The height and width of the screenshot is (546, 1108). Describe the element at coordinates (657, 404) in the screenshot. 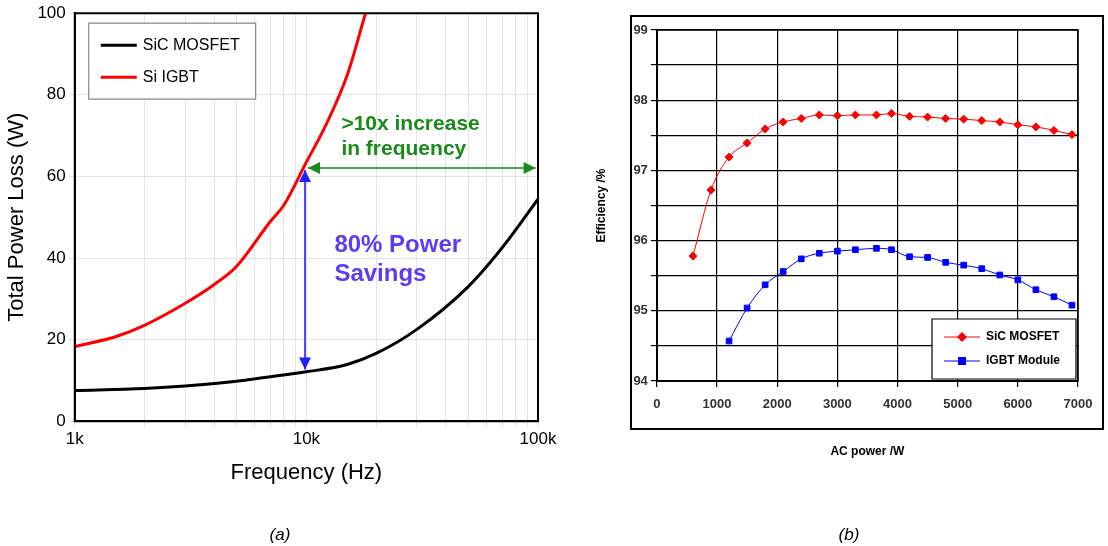

I see `x-tick-label: 0` at that location.